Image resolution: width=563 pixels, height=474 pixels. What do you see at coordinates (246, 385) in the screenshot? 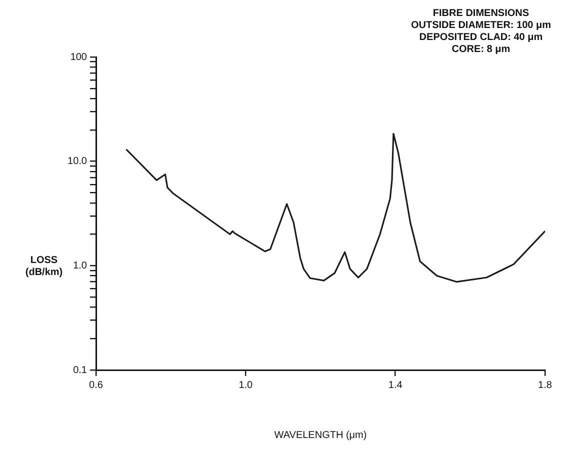
I see `x-tick-label: 1.0` at bounding box center [246, 385].